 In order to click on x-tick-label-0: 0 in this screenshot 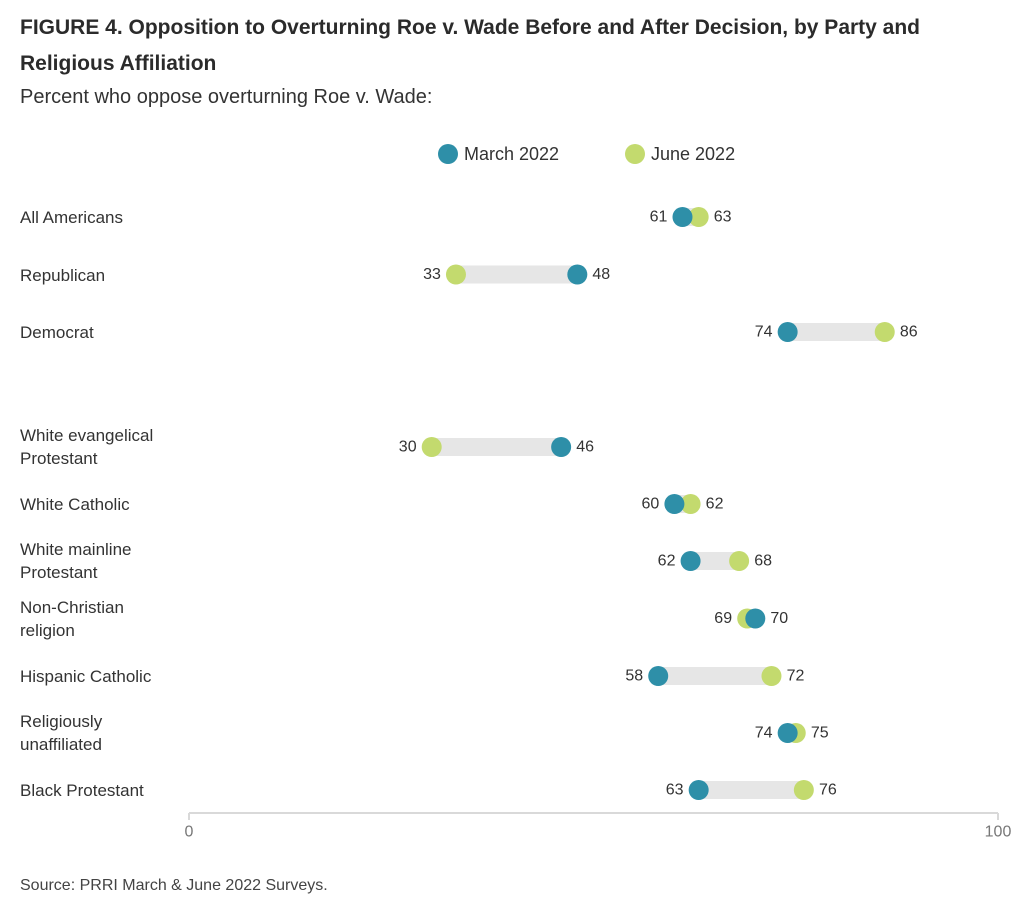, I will do `click(189, 832)`.